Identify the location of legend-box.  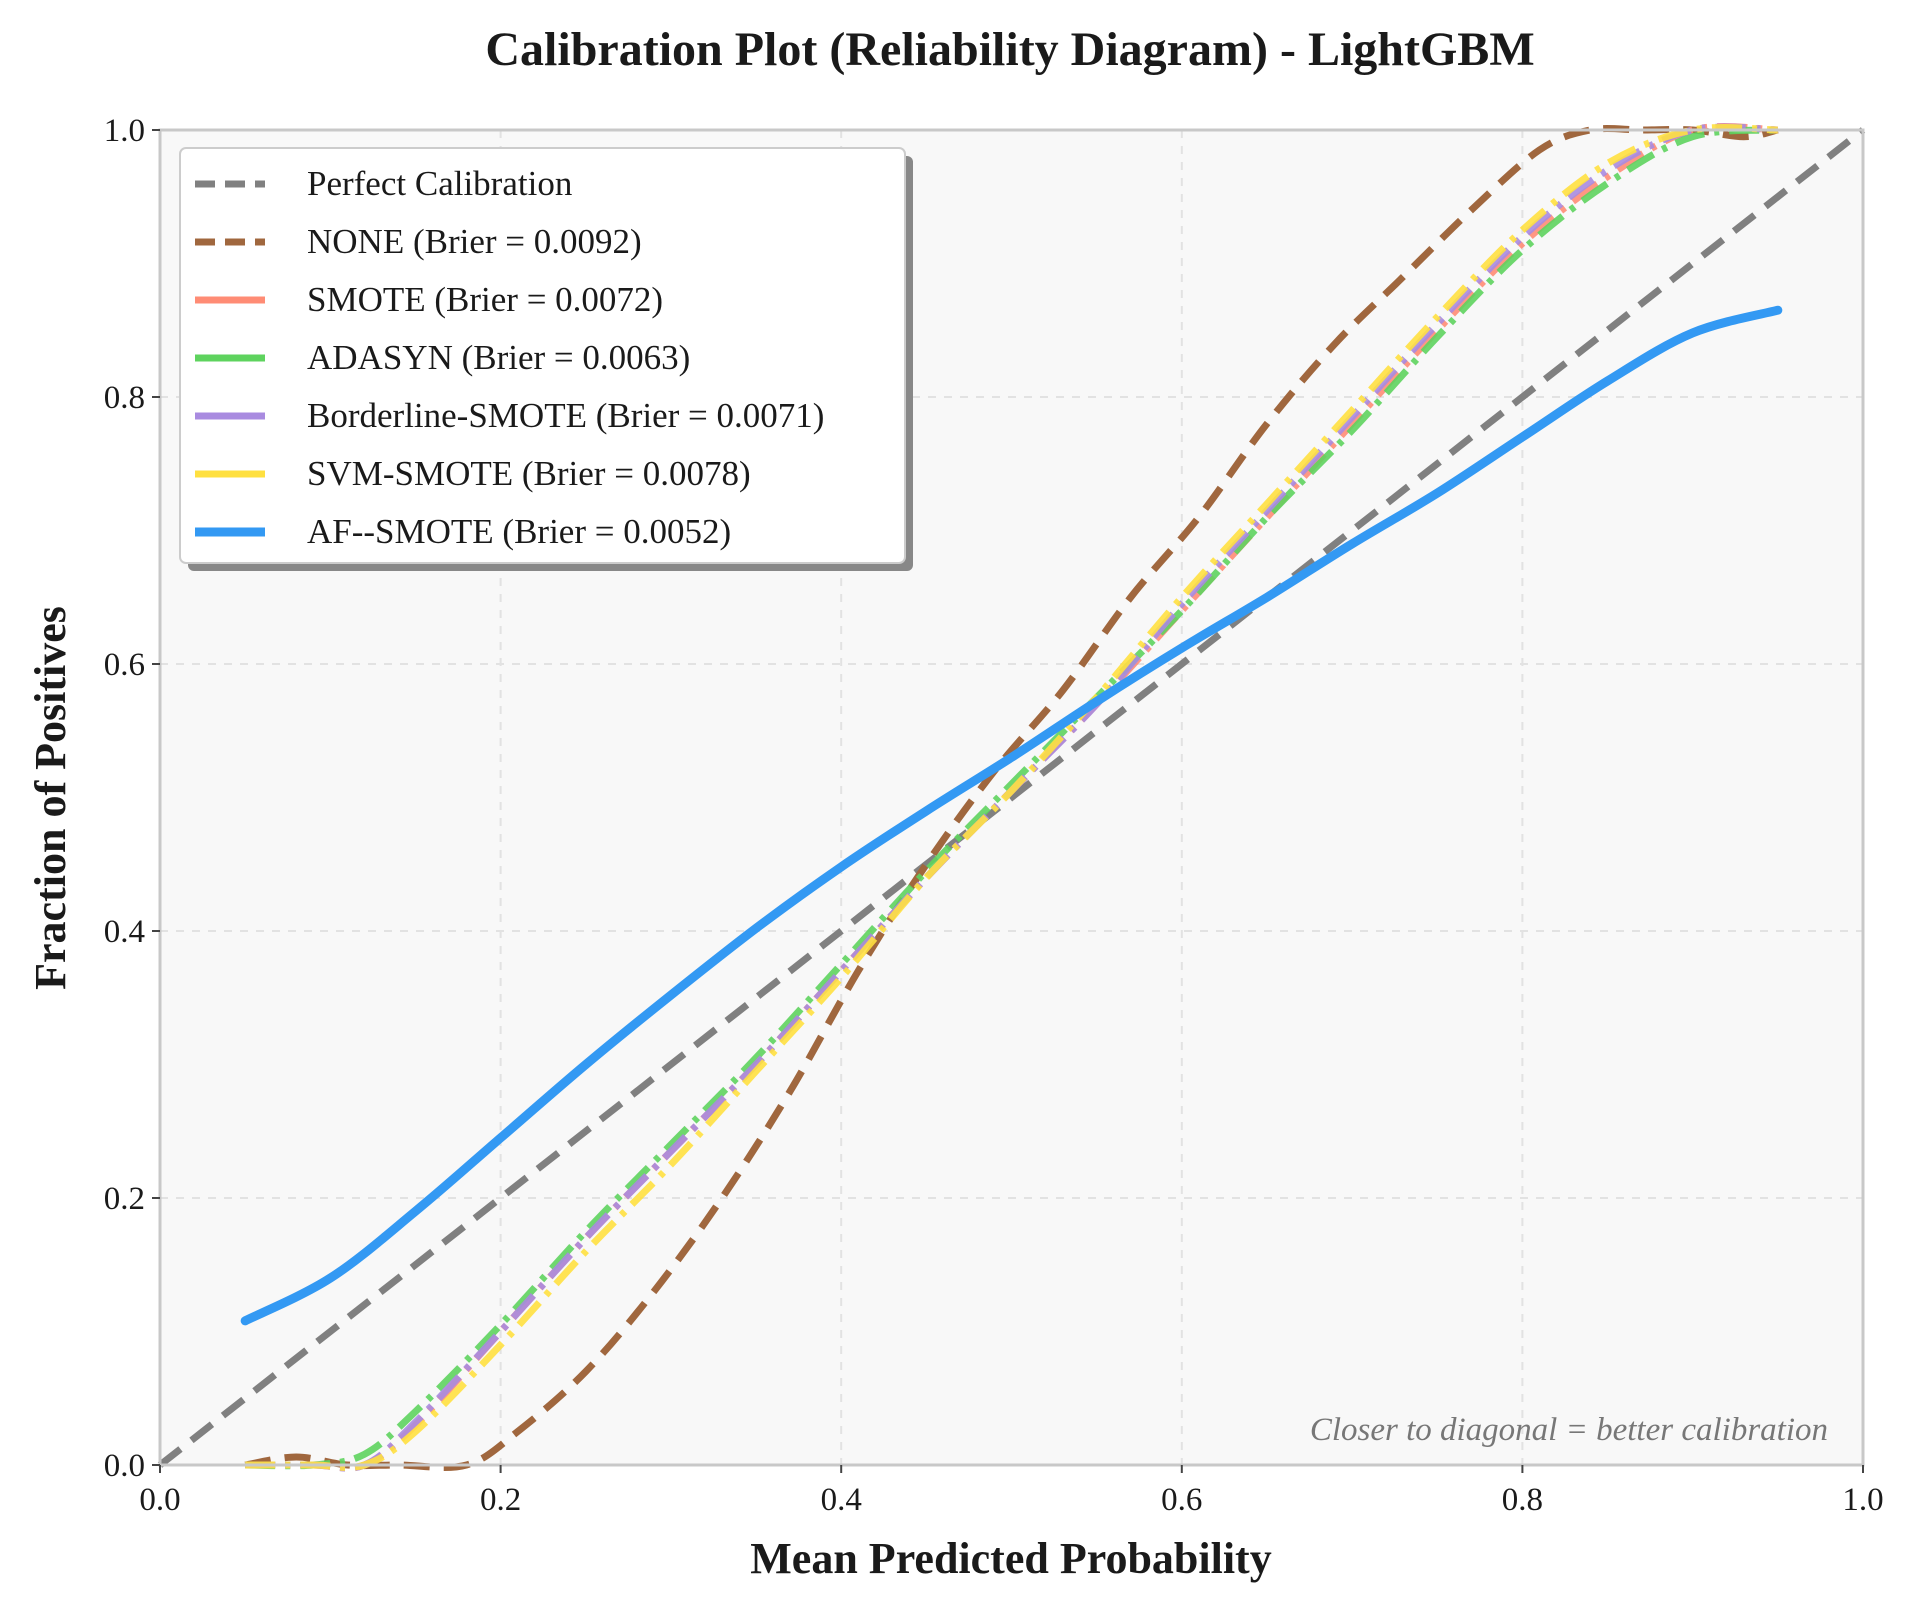
(542, 355).